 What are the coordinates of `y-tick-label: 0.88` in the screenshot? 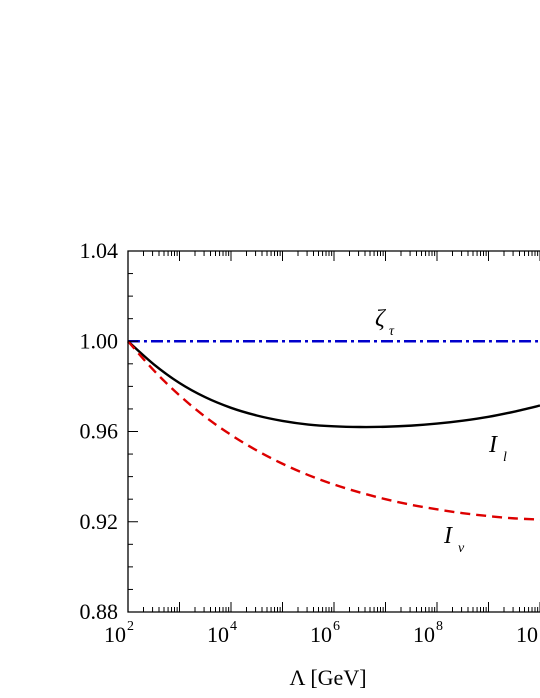 It's located at (99, 611).